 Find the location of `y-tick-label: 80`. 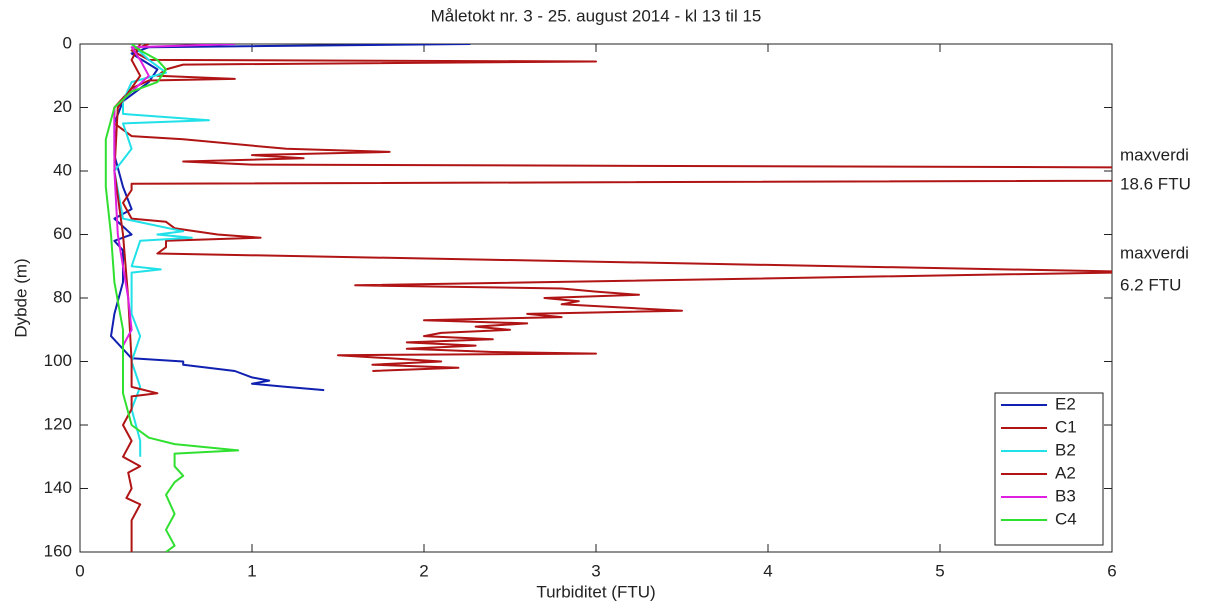

y-tick-label: 80 is located at coordinates (62, 296).